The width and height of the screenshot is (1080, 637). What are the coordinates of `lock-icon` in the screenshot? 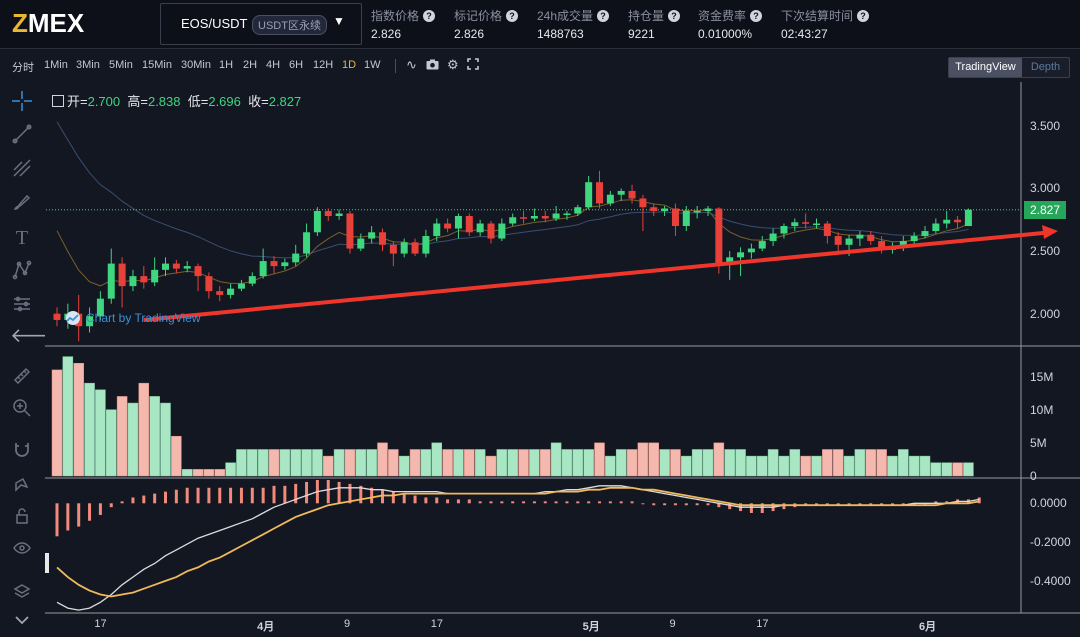 It's located at (22, 518).